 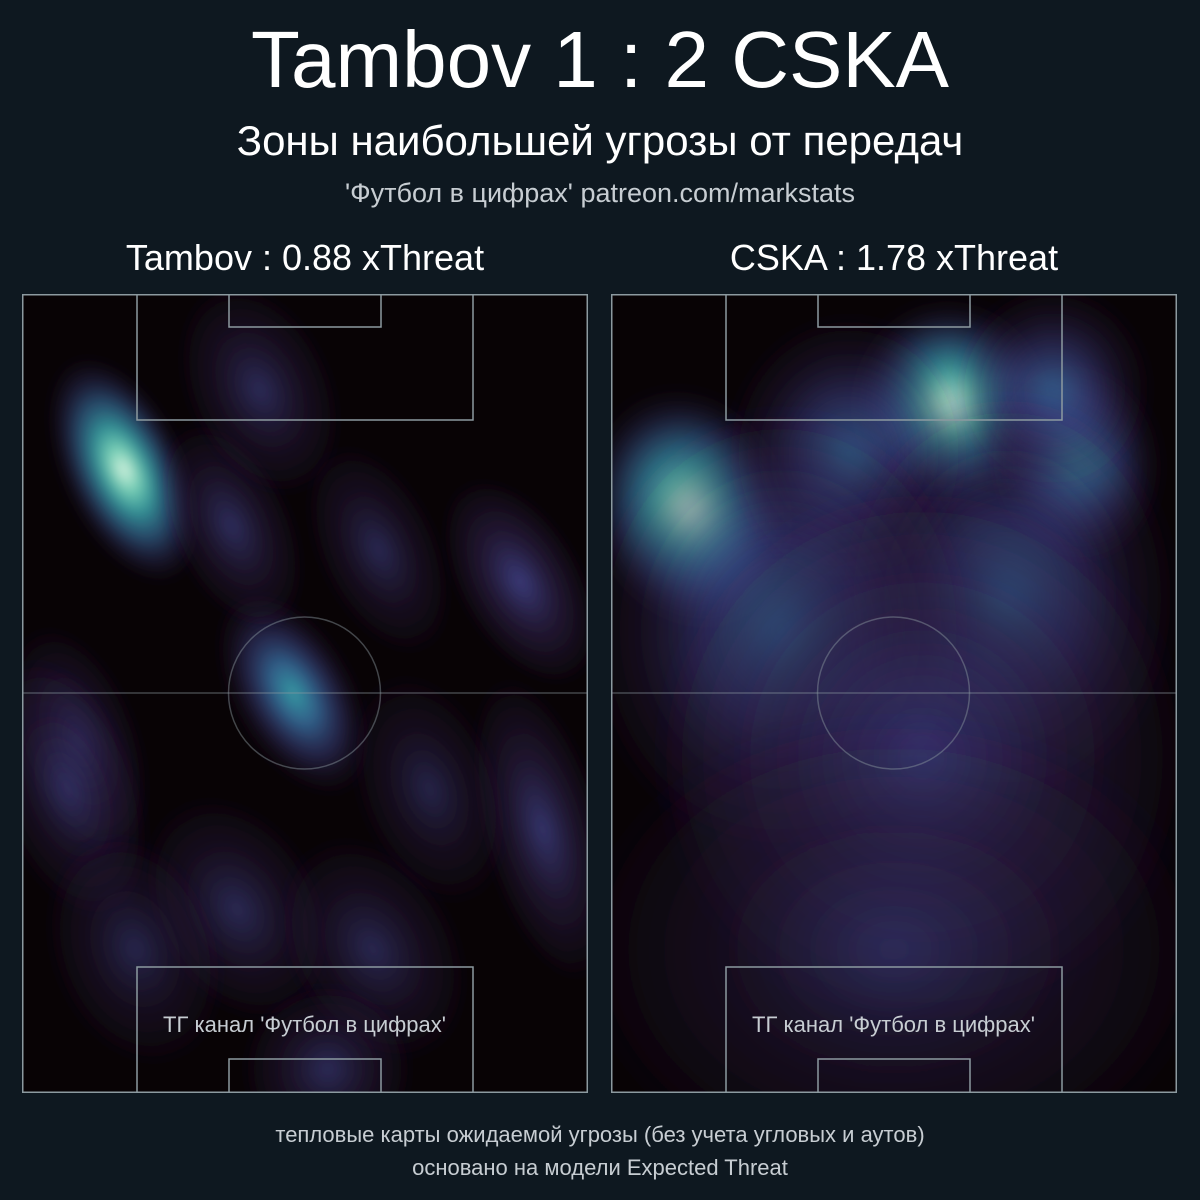 What do you see at coordinates (305, 257) in the screenshot?
I see `team-label-tambov: Tambov : 0.88 xThreat` at bounding box center [305, 257].